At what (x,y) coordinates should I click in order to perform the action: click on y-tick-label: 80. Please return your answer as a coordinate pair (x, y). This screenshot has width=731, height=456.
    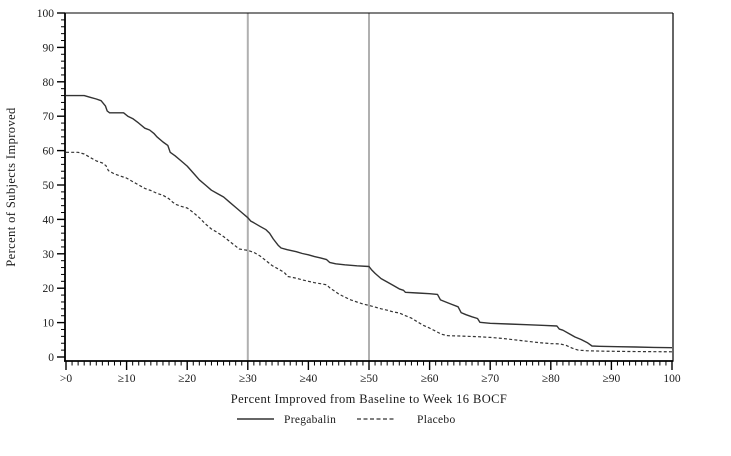
    Looking at the image, I should click on (49, 83).